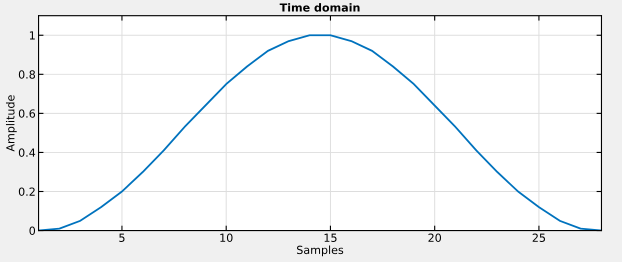  I want to click on y-axis-title: Amplitude, so click(11, 123).